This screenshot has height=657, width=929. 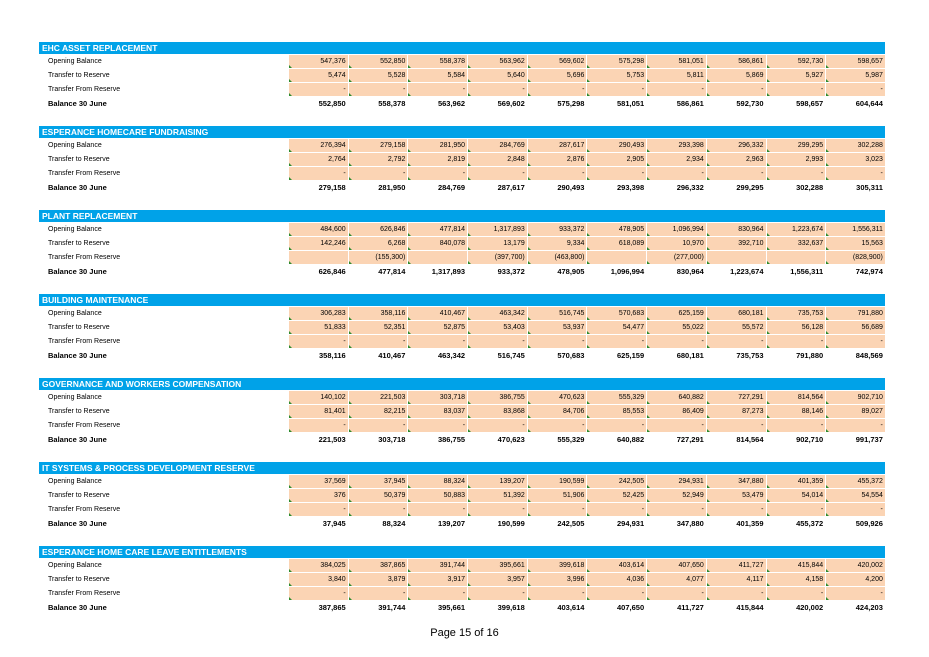 What do you see at coordinates (735, 411) in the screenshot?
I see `value-cell: 87,273` at bounding box center [735, 411].